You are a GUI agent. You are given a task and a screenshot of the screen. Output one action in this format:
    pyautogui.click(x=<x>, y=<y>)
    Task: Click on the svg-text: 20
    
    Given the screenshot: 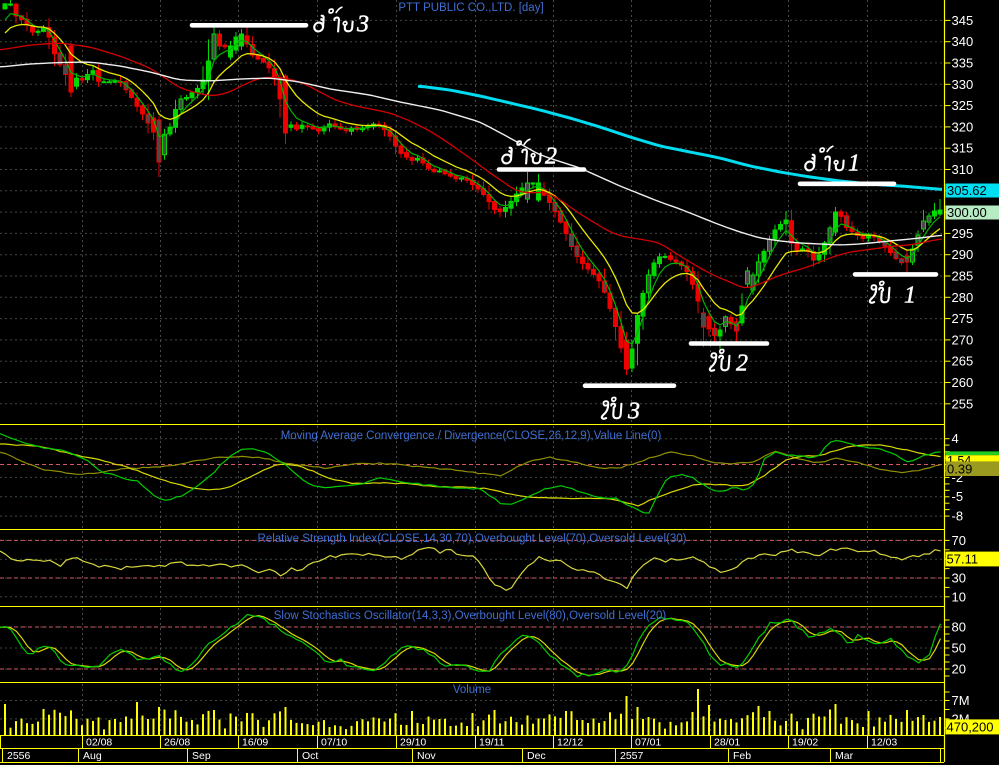 What is the action you would take?
    pyautogui.click(x=959, y=669)
    